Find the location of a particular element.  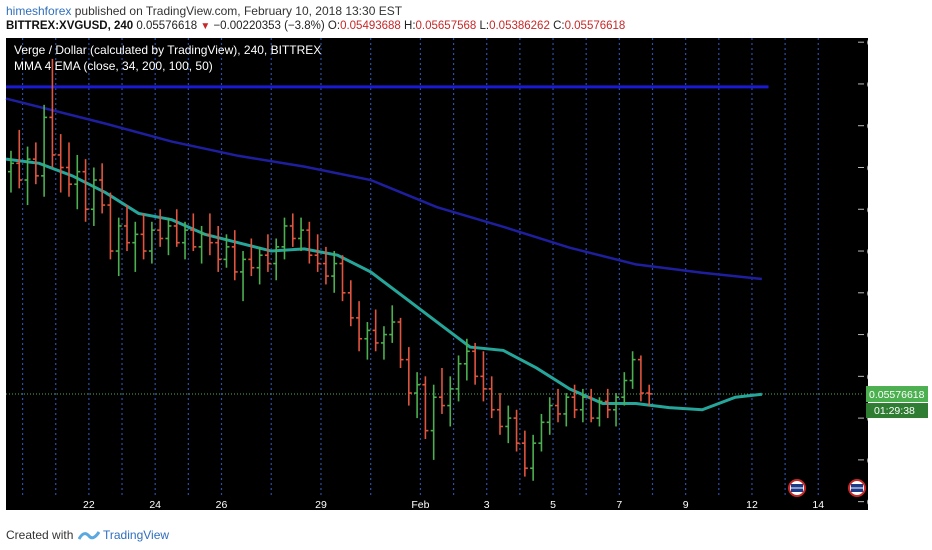

legend-indicator: MMA 4 EMA (close, 34, 200, 100, 50) is located at coordinates (113, 66).